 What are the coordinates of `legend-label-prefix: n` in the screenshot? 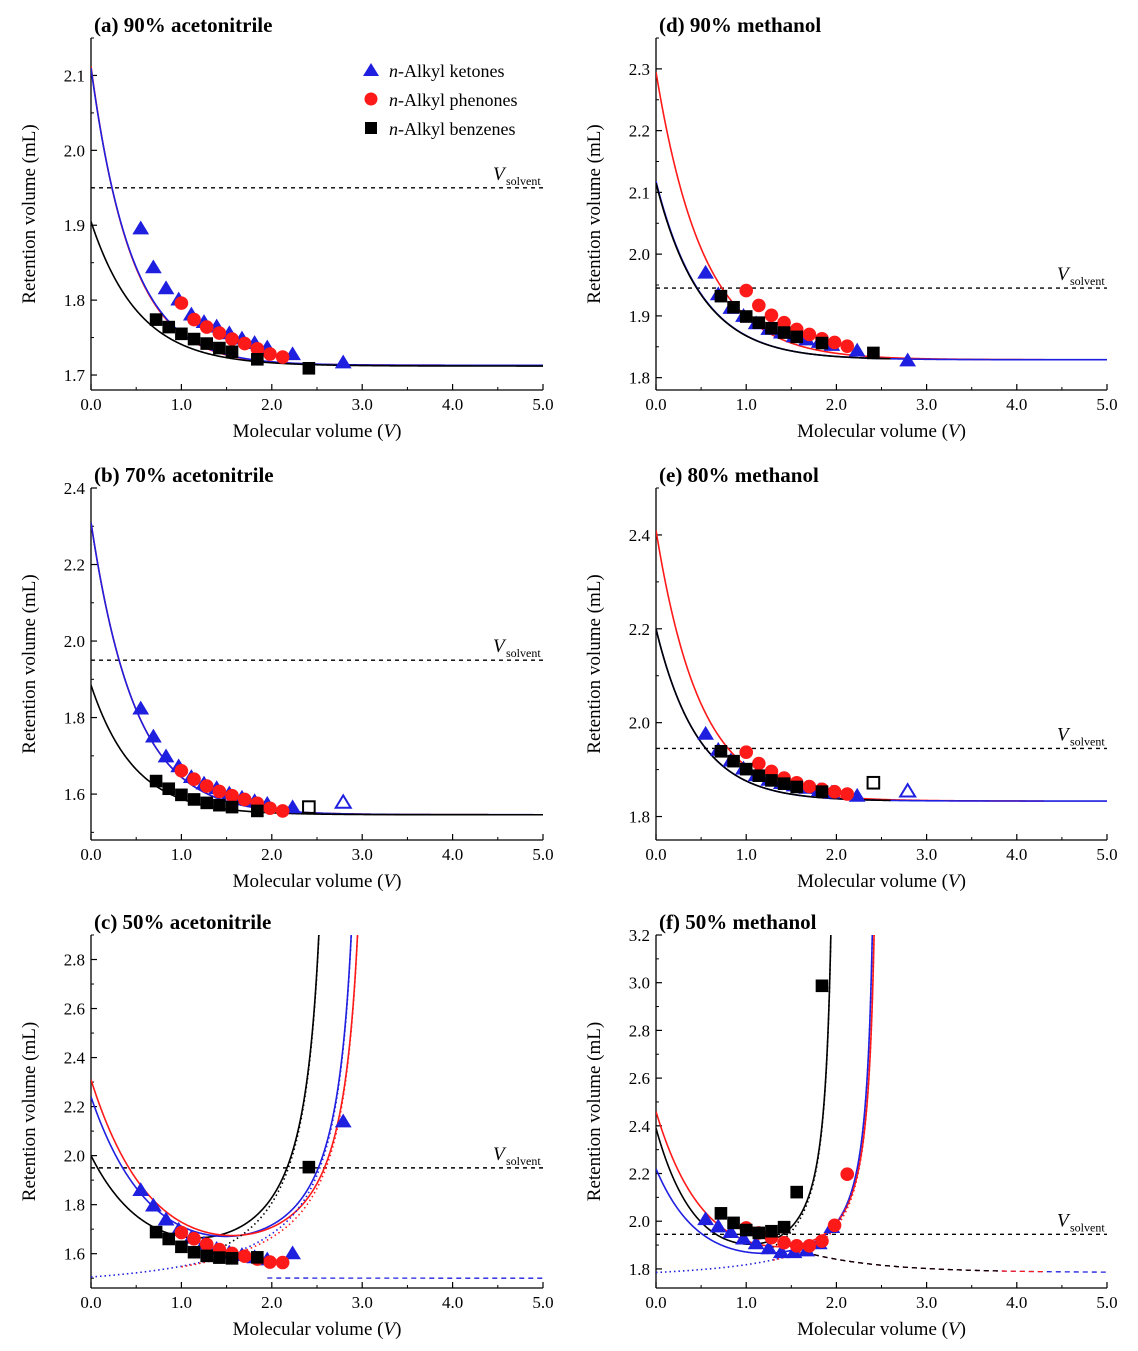 It's located at (393, 129).